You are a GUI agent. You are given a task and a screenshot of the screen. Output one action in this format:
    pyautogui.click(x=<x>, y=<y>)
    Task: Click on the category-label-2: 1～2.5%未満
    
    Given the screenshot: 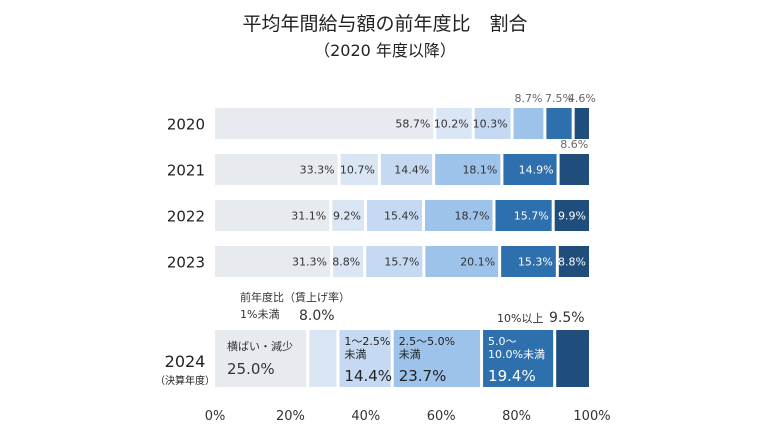 What is the action you would take?
    pyautogui.click(x=367, y=348)
    